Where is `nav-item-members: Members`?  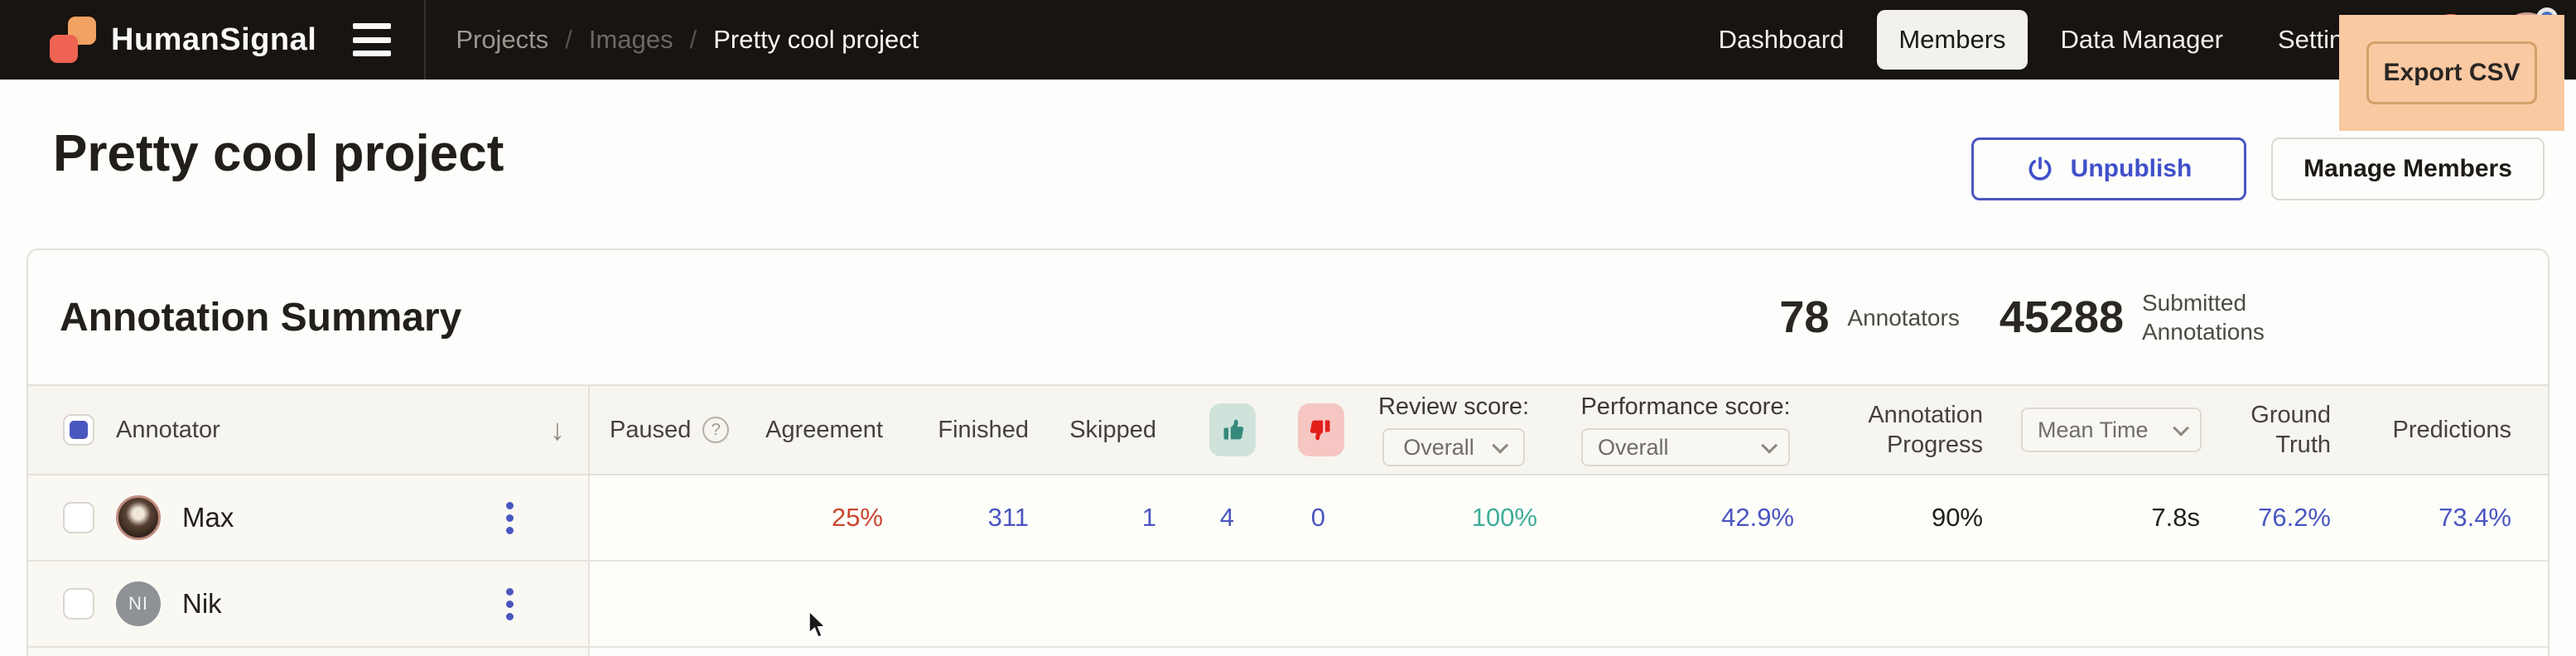 nav-item-members: Members is located at coordinates (1952, 40).